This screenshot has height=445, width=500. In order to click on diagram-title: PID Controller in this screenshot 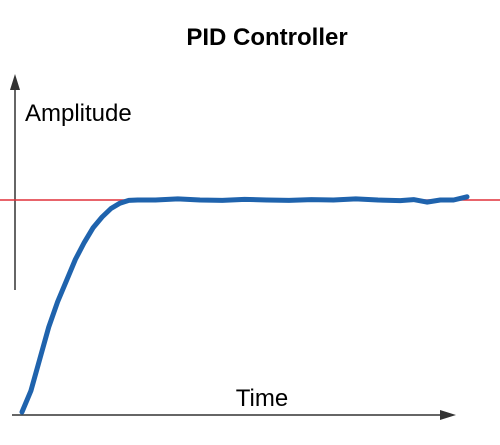, I will do `click(266, 37)`.